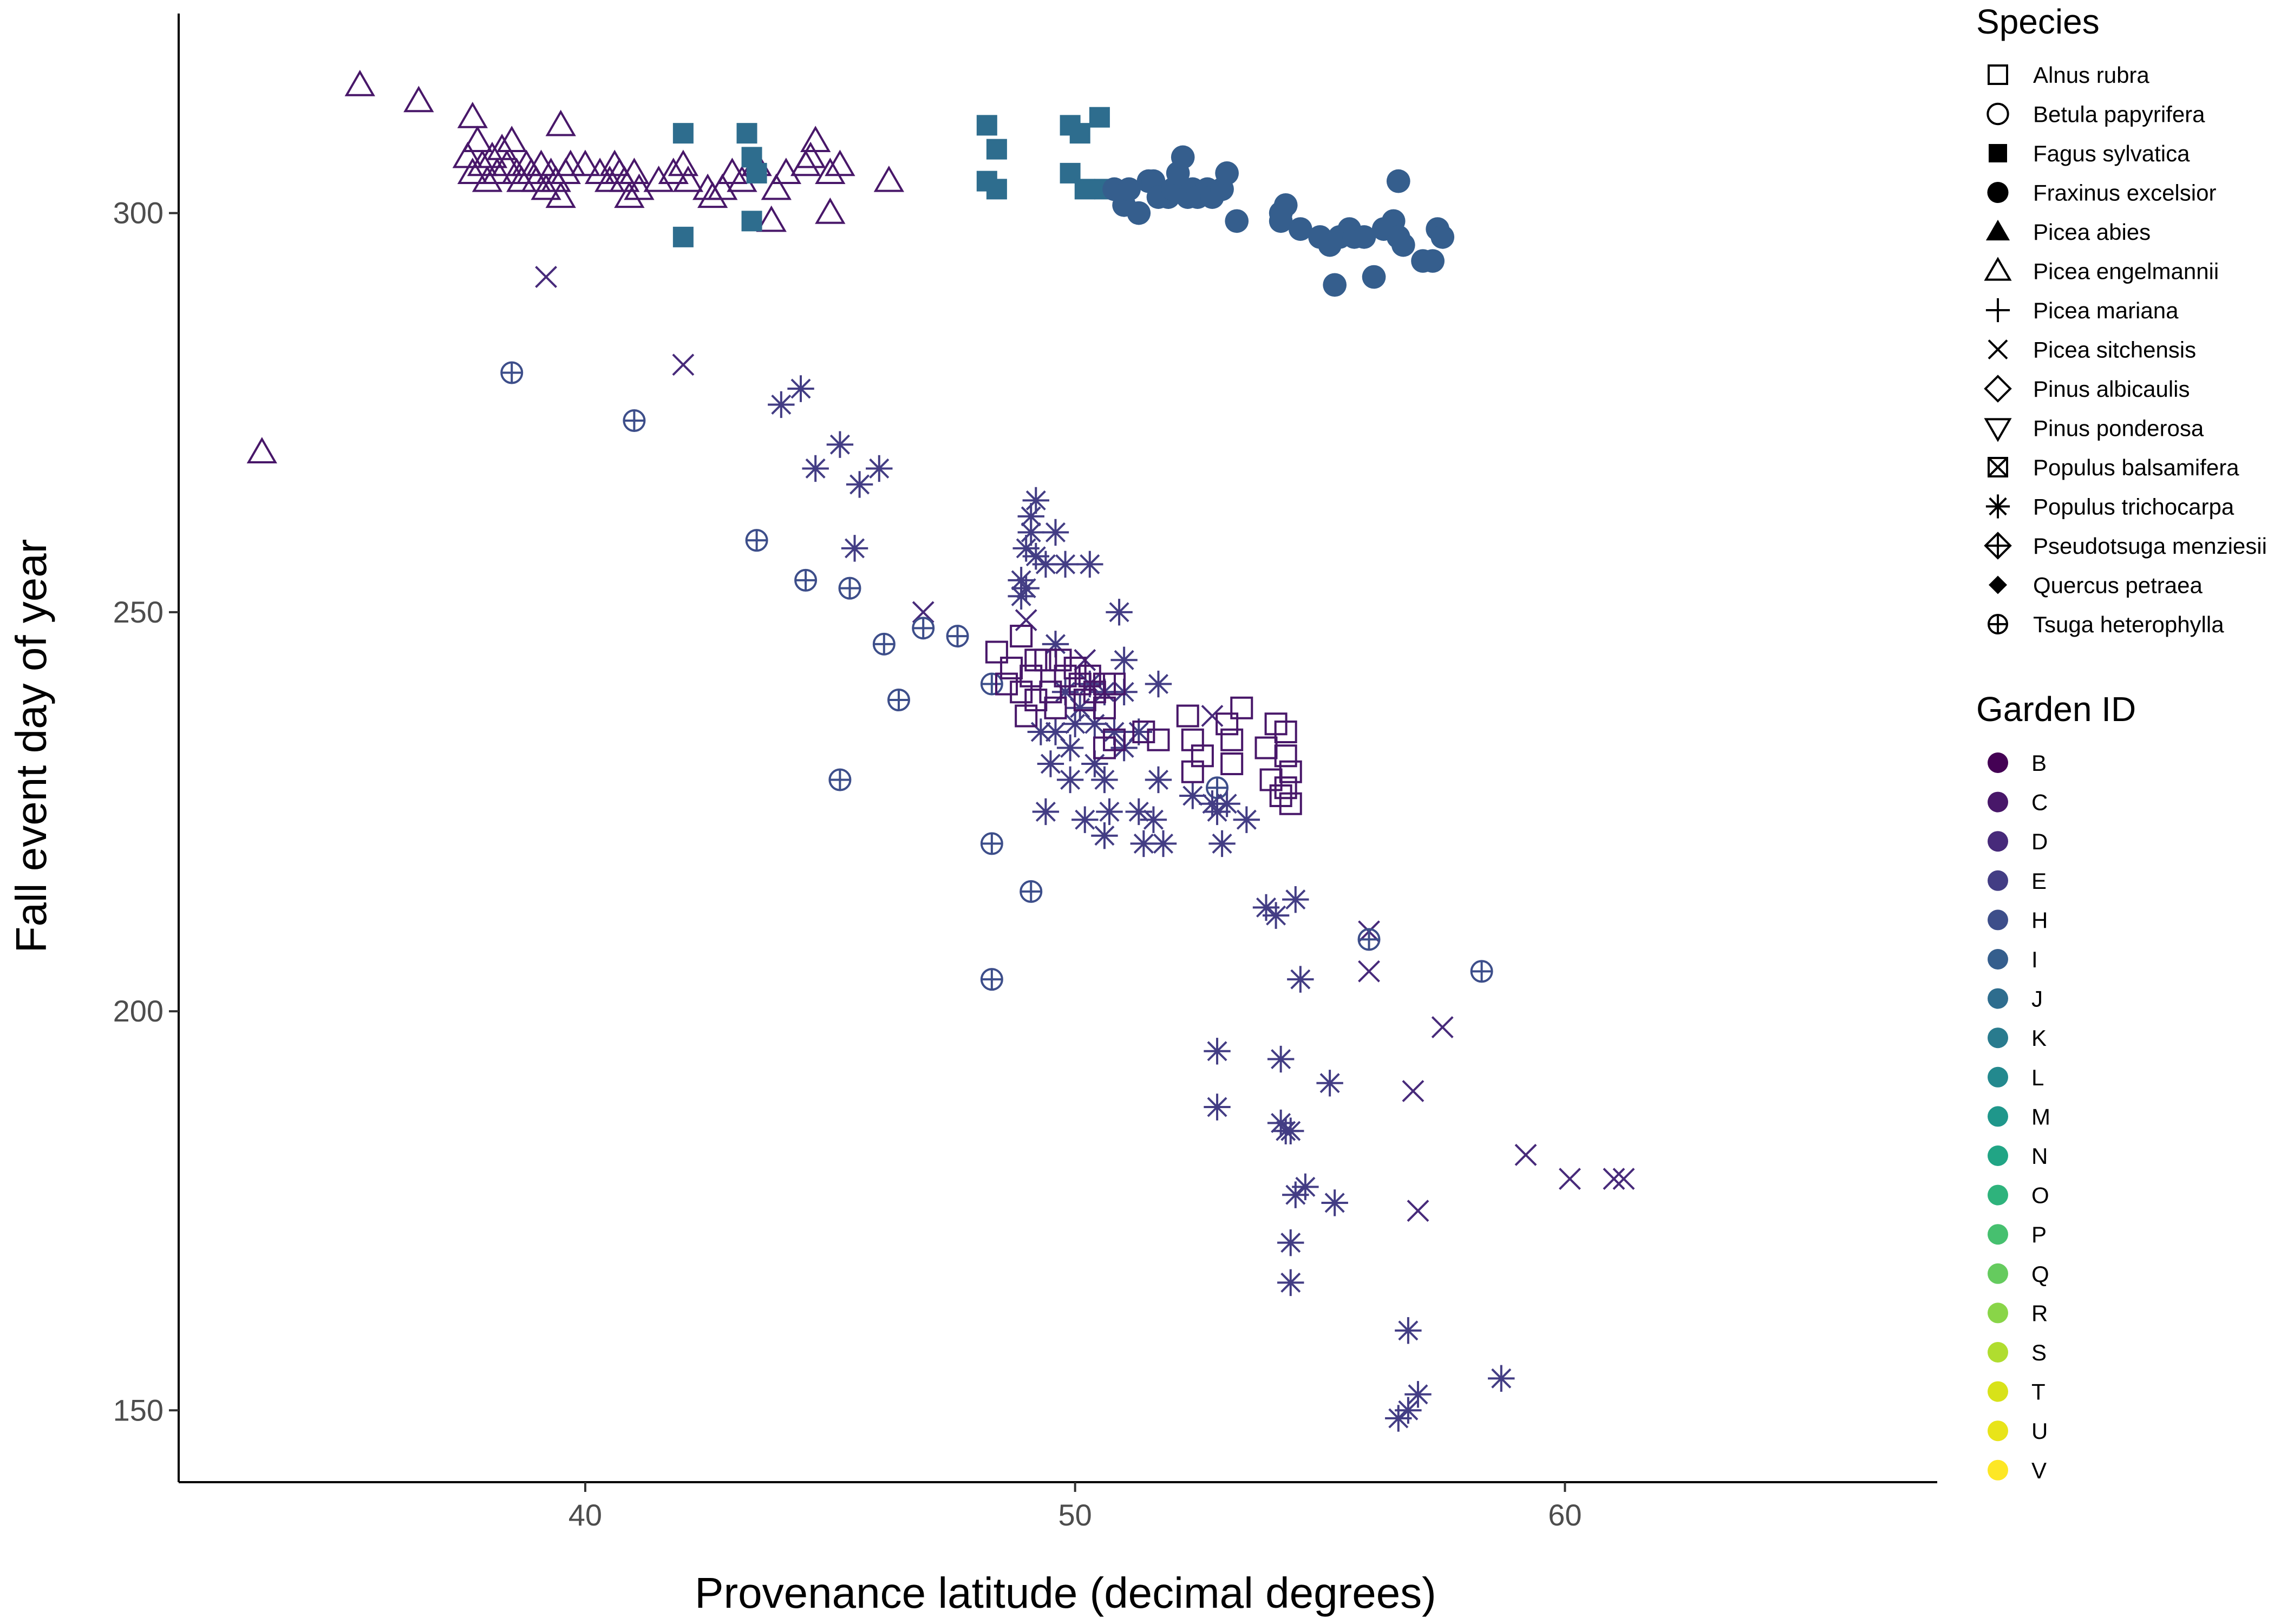  Describe the element at coordinates (139, 1011) in the screenshot. I see `y-tick-label: 200` at that location.